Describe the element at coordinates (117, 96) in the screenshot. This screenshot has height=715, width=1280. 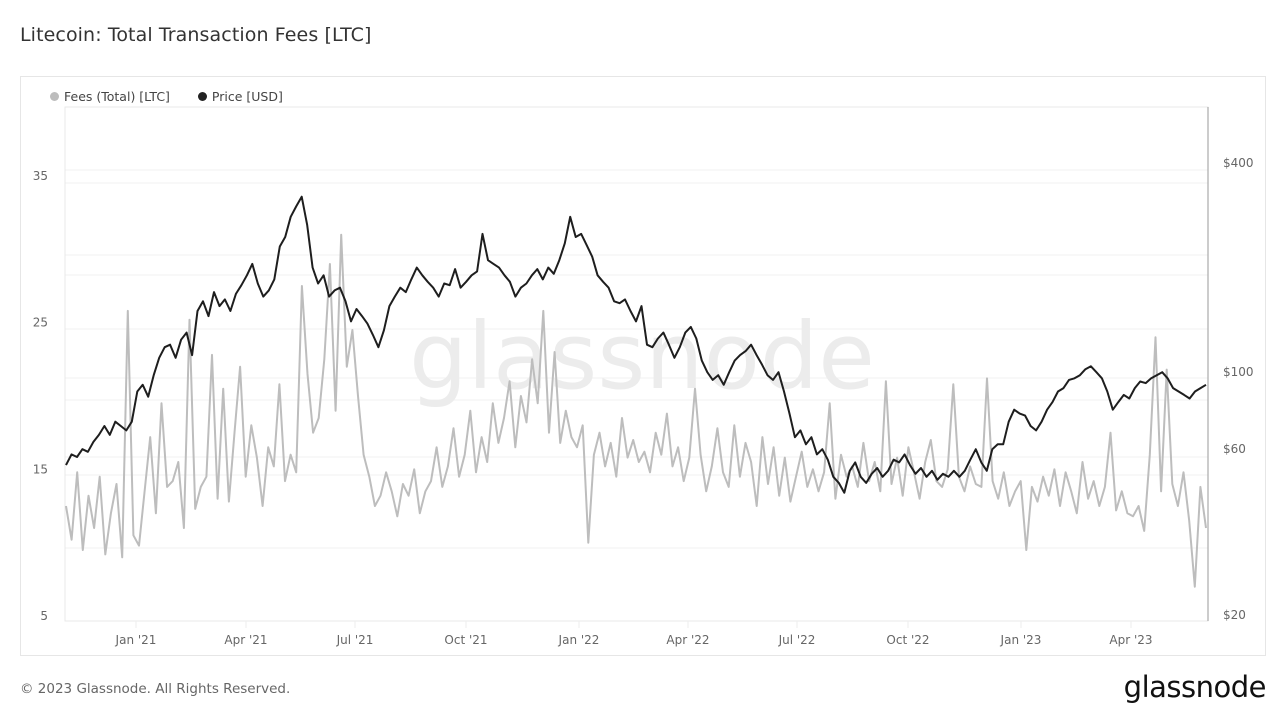
I see `legend-label-fees: Fees (Total) [LTC]` at that location.